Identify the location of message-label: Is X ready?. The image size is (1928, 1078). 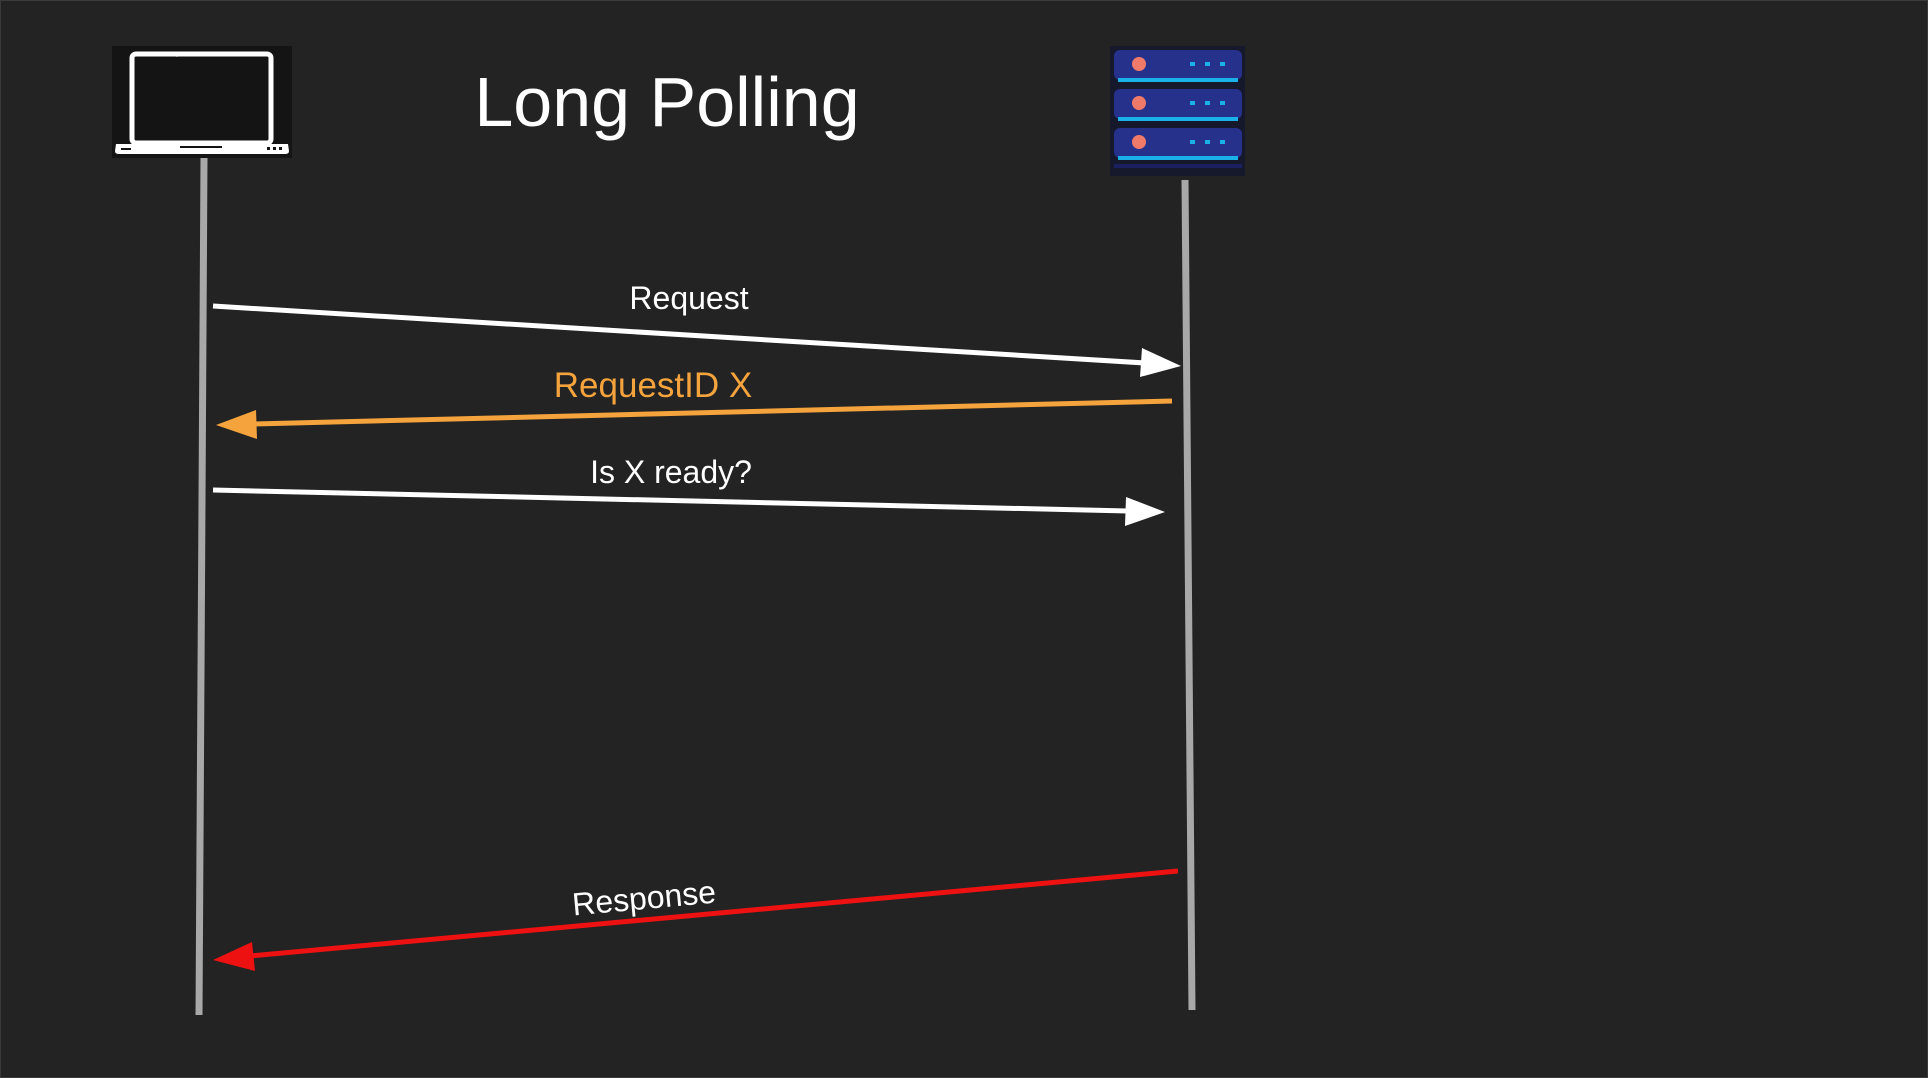
(671, 472).